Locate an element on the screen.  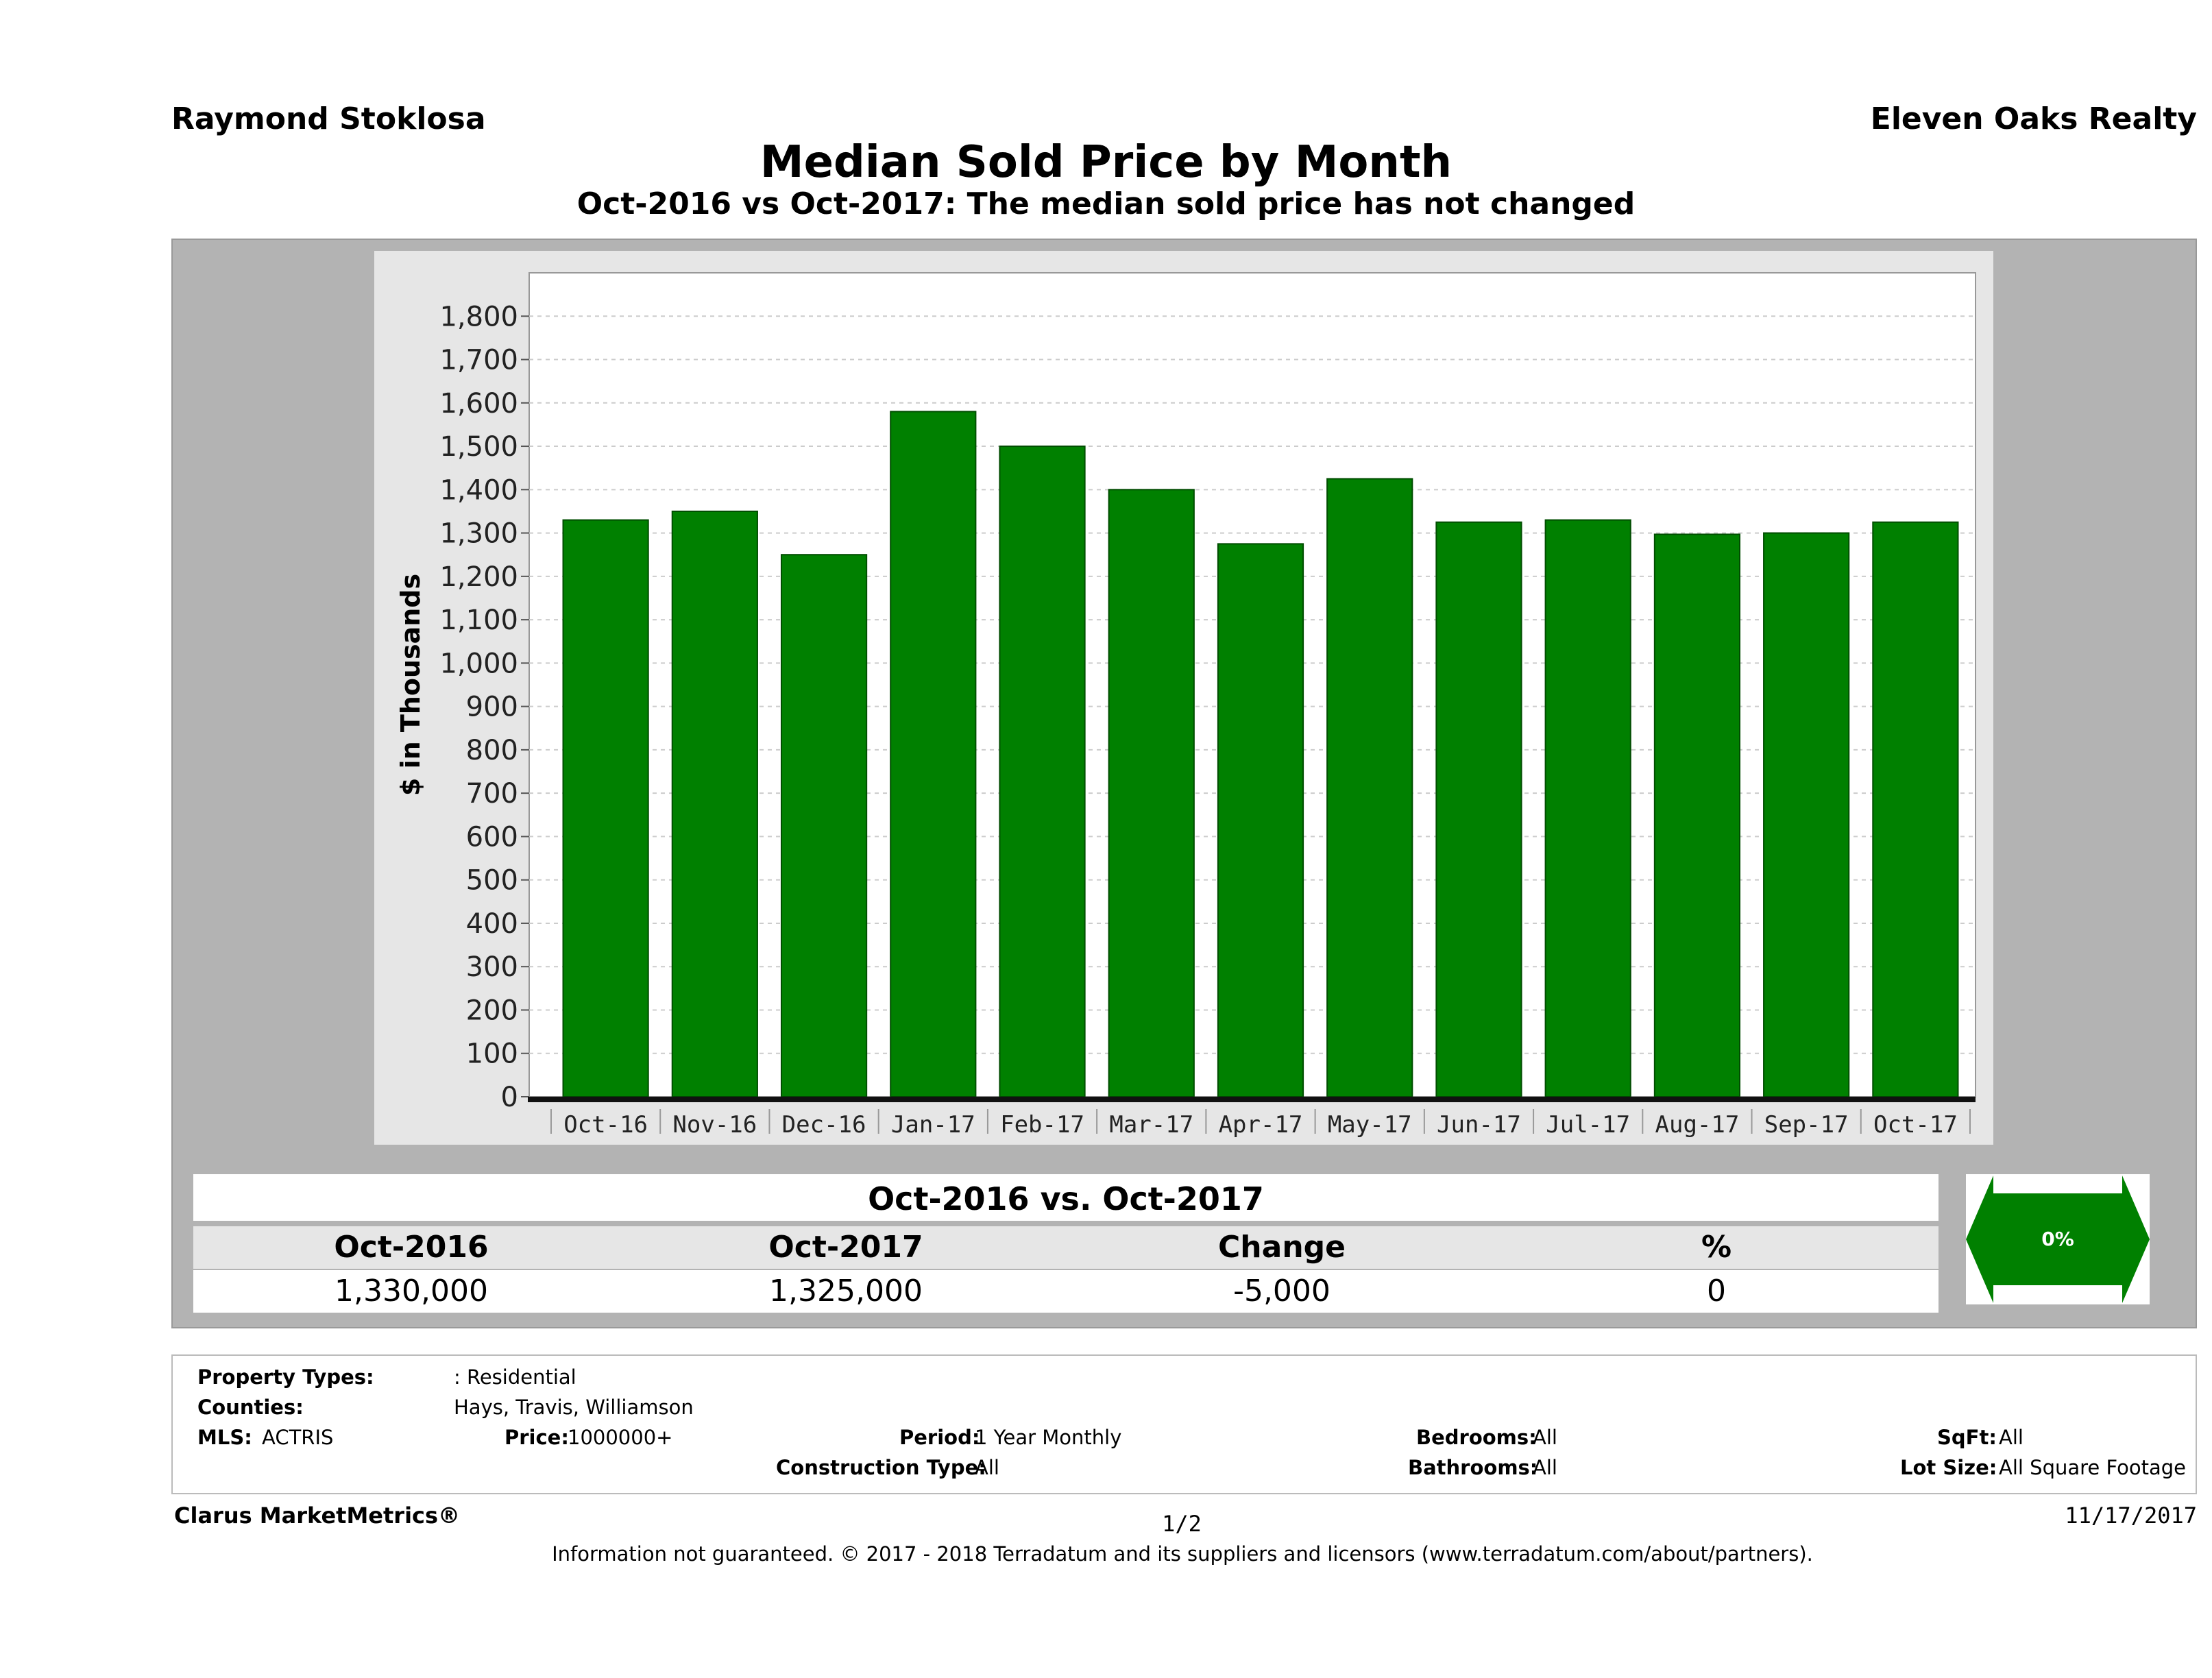
y-tick-label: 1,800 is located at coordinates (478, 316).